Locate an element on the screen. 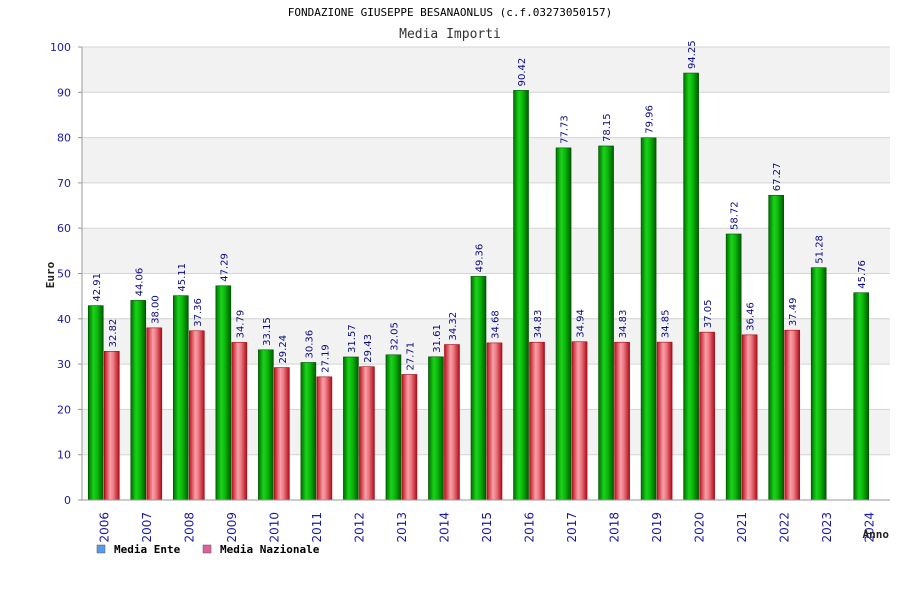  y-tick-label: 70 is located at coordinates (64, 183).